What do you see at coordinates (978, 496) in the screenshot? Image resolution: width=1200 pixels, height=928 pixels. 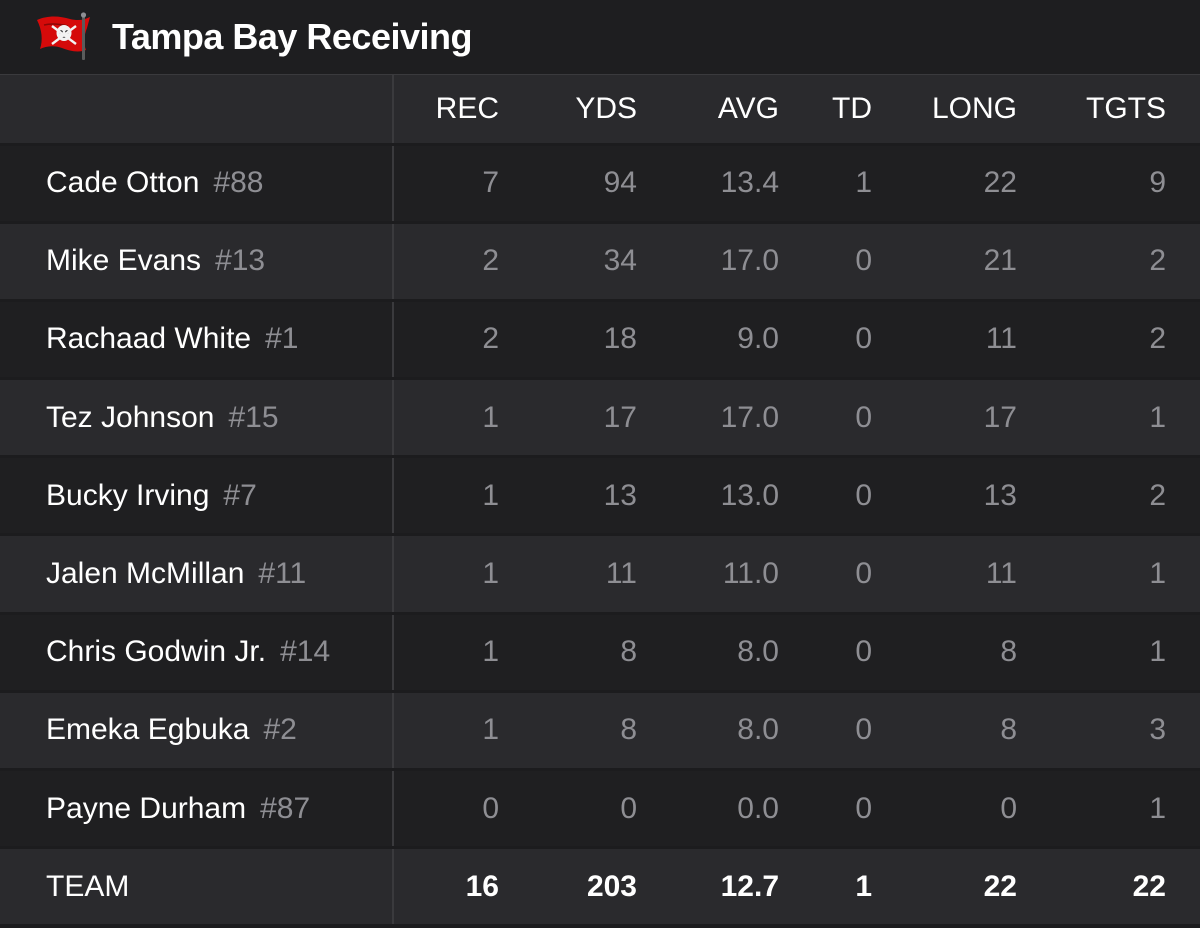 I see `long-cell: 13` at bounding box center [978, 496].